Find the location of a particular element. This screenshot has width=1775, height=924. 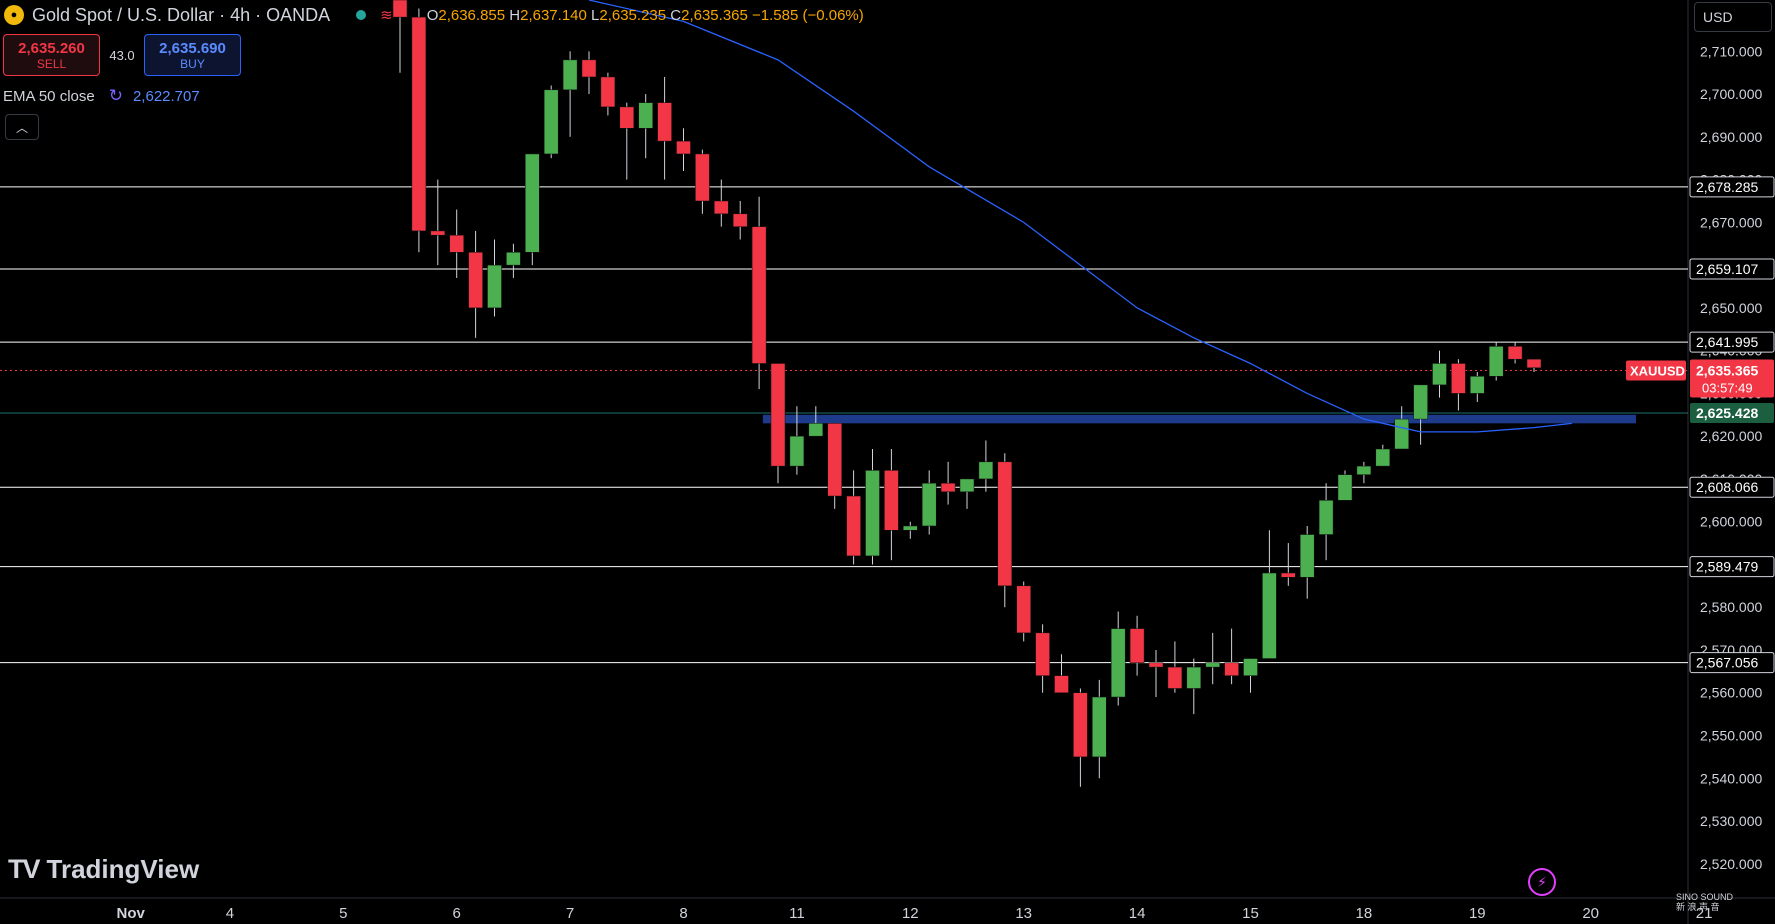

current-price-tag is located at coordinates (1732, 378).